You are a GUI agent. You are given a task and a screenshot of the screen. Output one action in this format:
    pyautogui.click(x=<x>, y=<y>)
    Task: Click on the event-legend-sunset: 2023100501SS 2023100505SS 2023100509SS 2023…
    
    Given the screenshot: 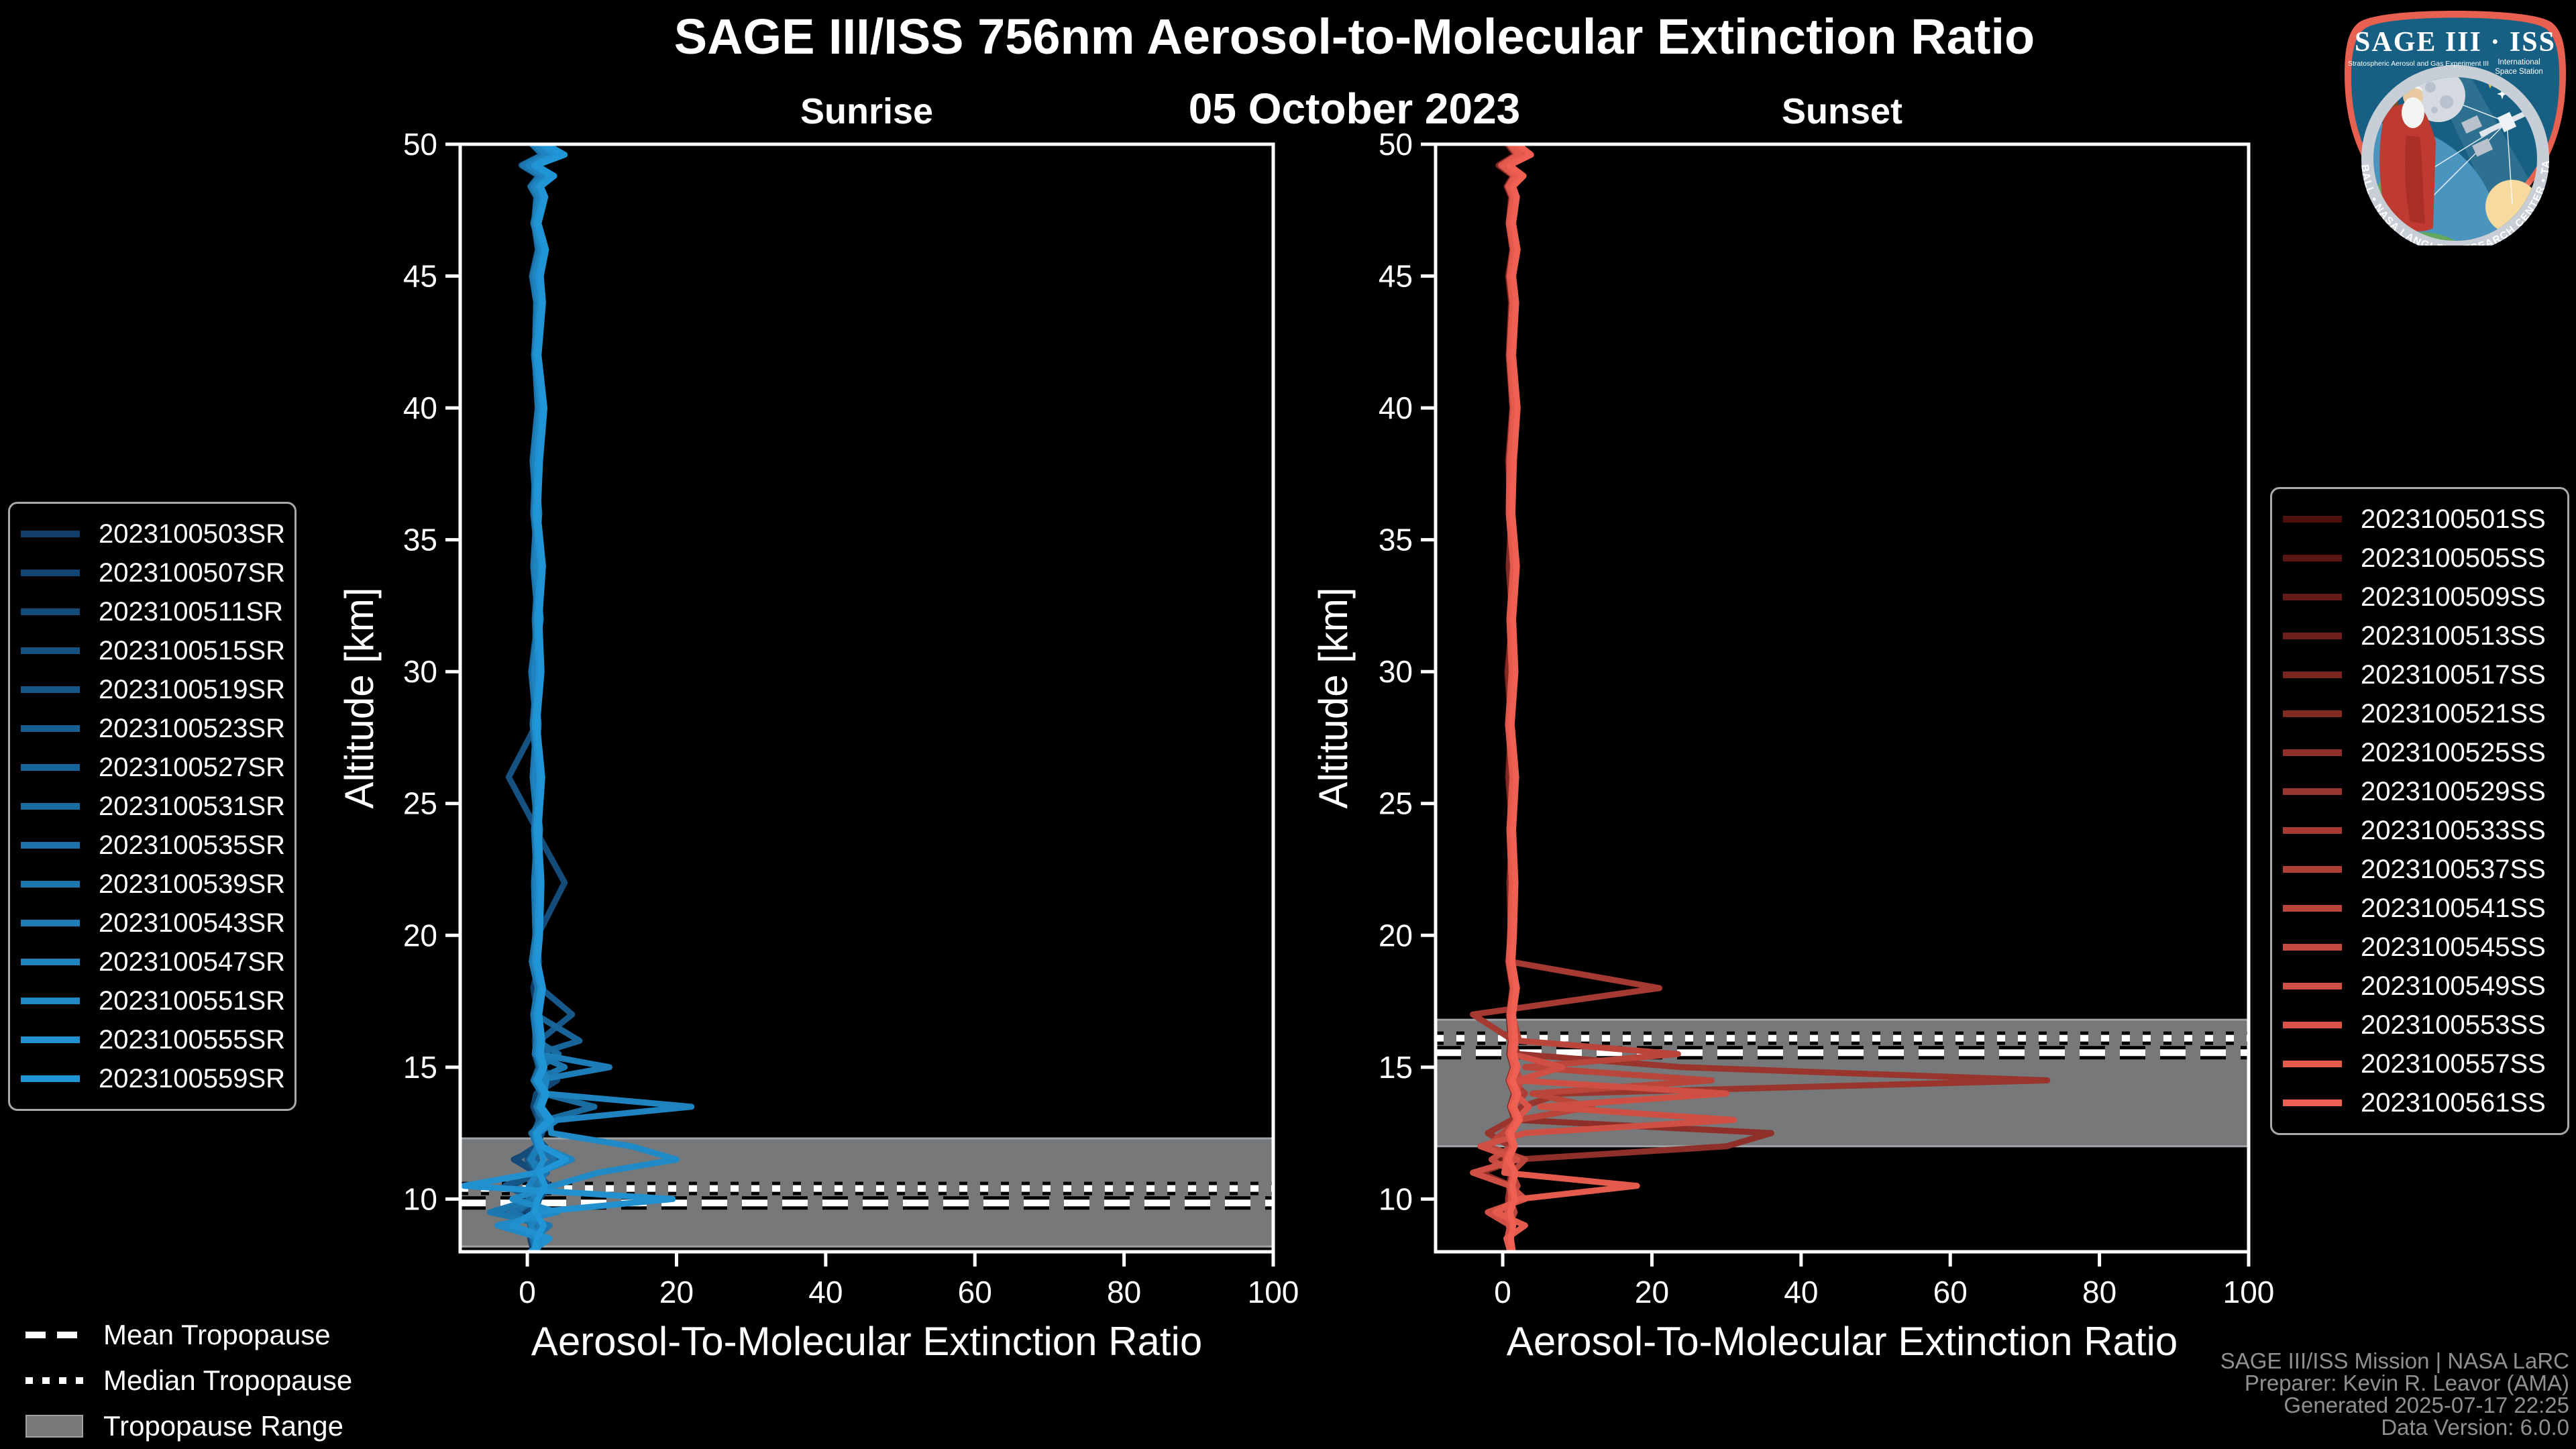 What is the action you would take?
    pyautogui.click(x=2419, y=811)
    